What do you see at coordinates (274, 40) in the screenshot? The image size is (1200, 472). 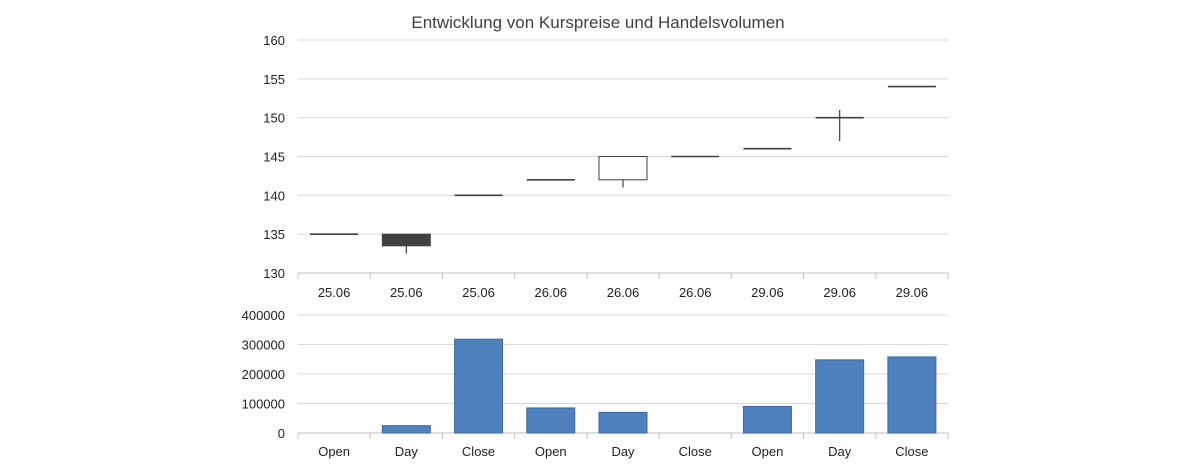 I see `price-y-tick-label: 160` at bounding box center [274, 40].